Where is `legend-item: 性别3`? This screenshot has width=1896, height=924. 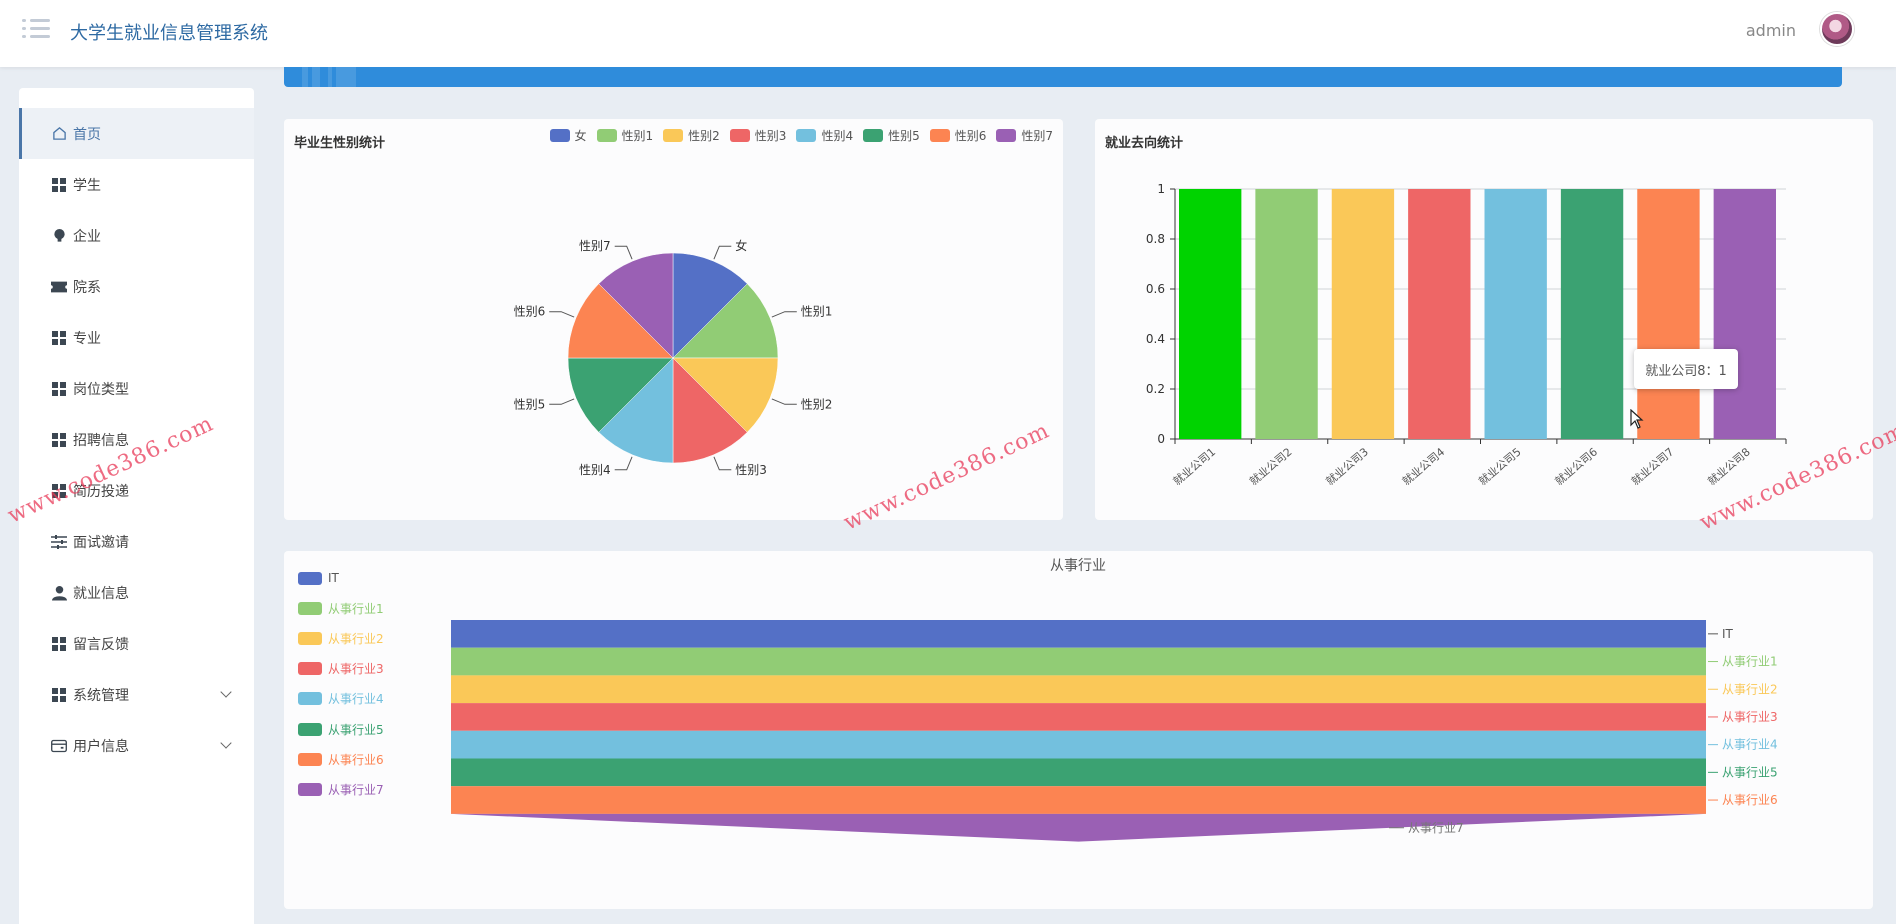
legend-item: 性别3 is located at coordinates (757, 135).